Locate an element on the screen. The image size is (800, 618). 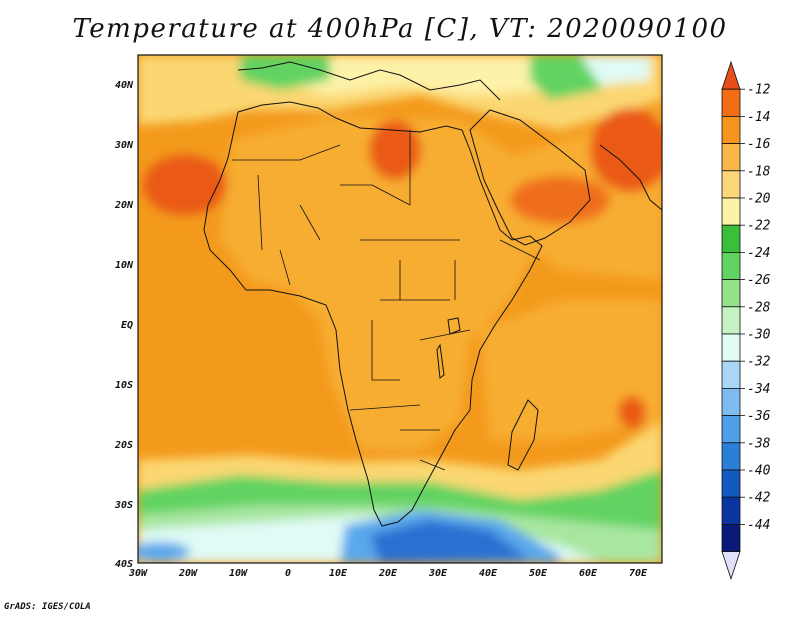
colorbar-tick-label: -28 is located at coordinates (759, 307).